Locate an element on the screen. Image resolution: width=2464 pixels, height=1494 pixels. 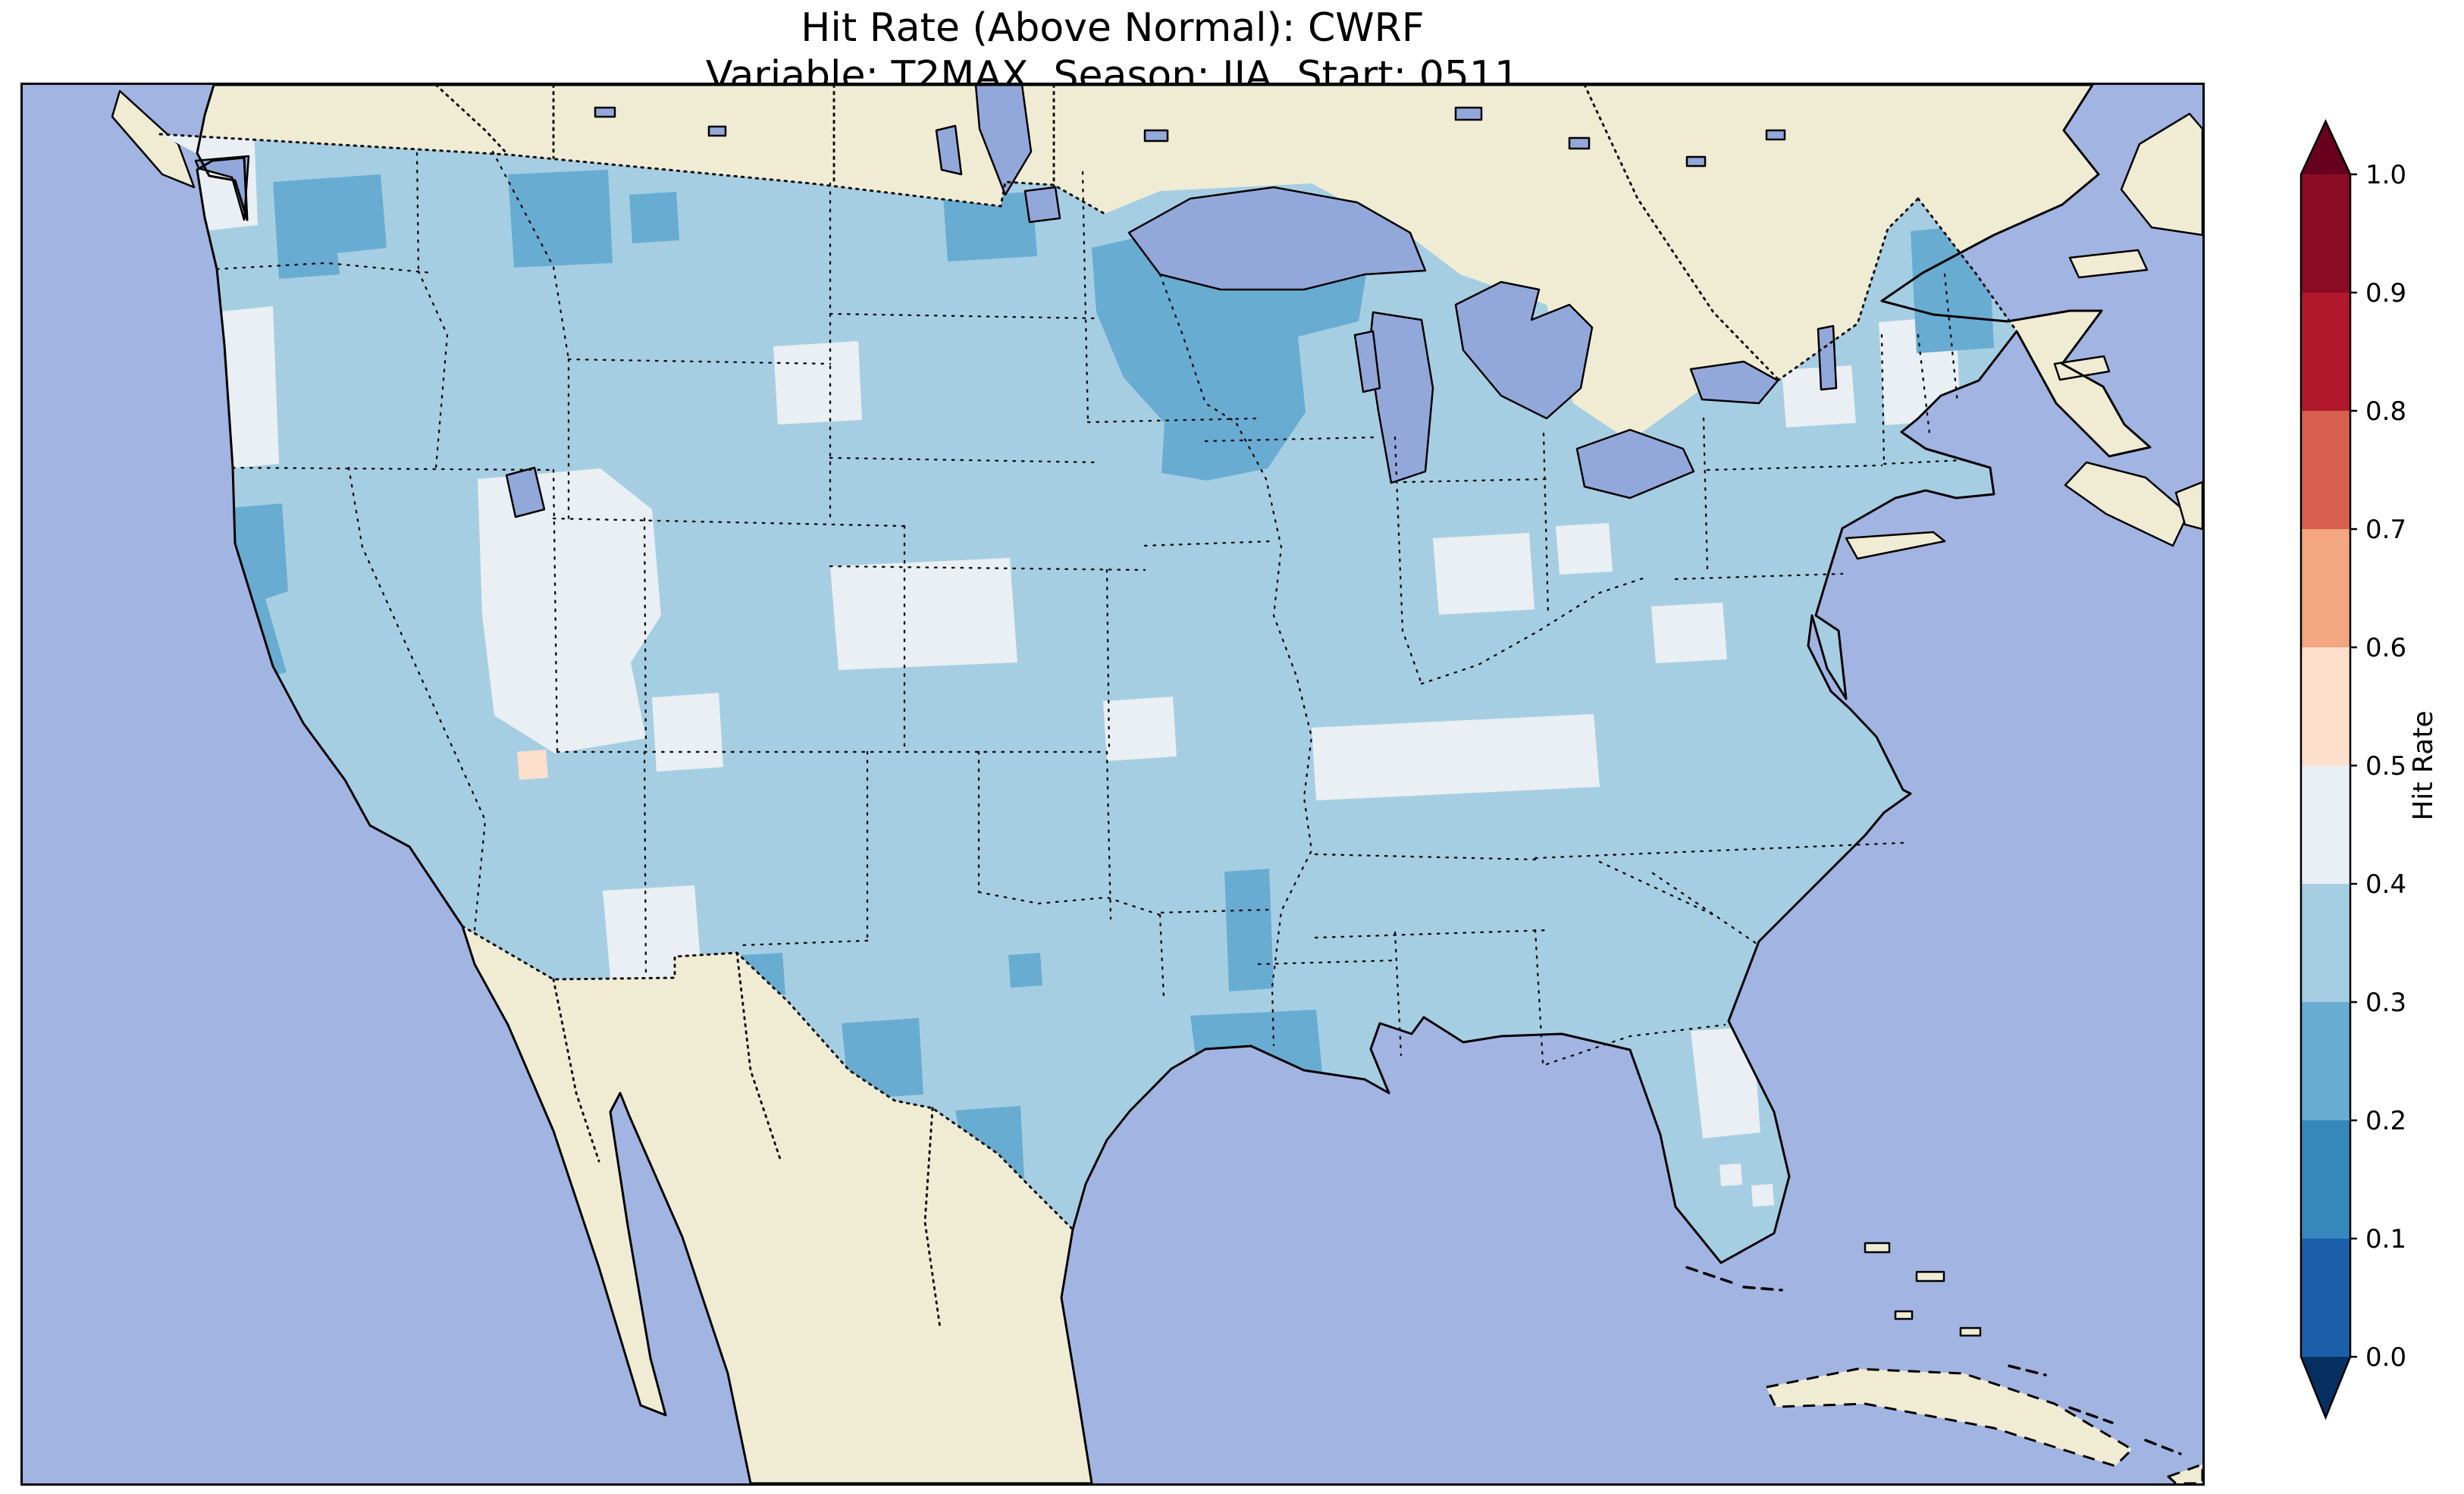
region-wa-id-dark is located at coordinates (330, 226).